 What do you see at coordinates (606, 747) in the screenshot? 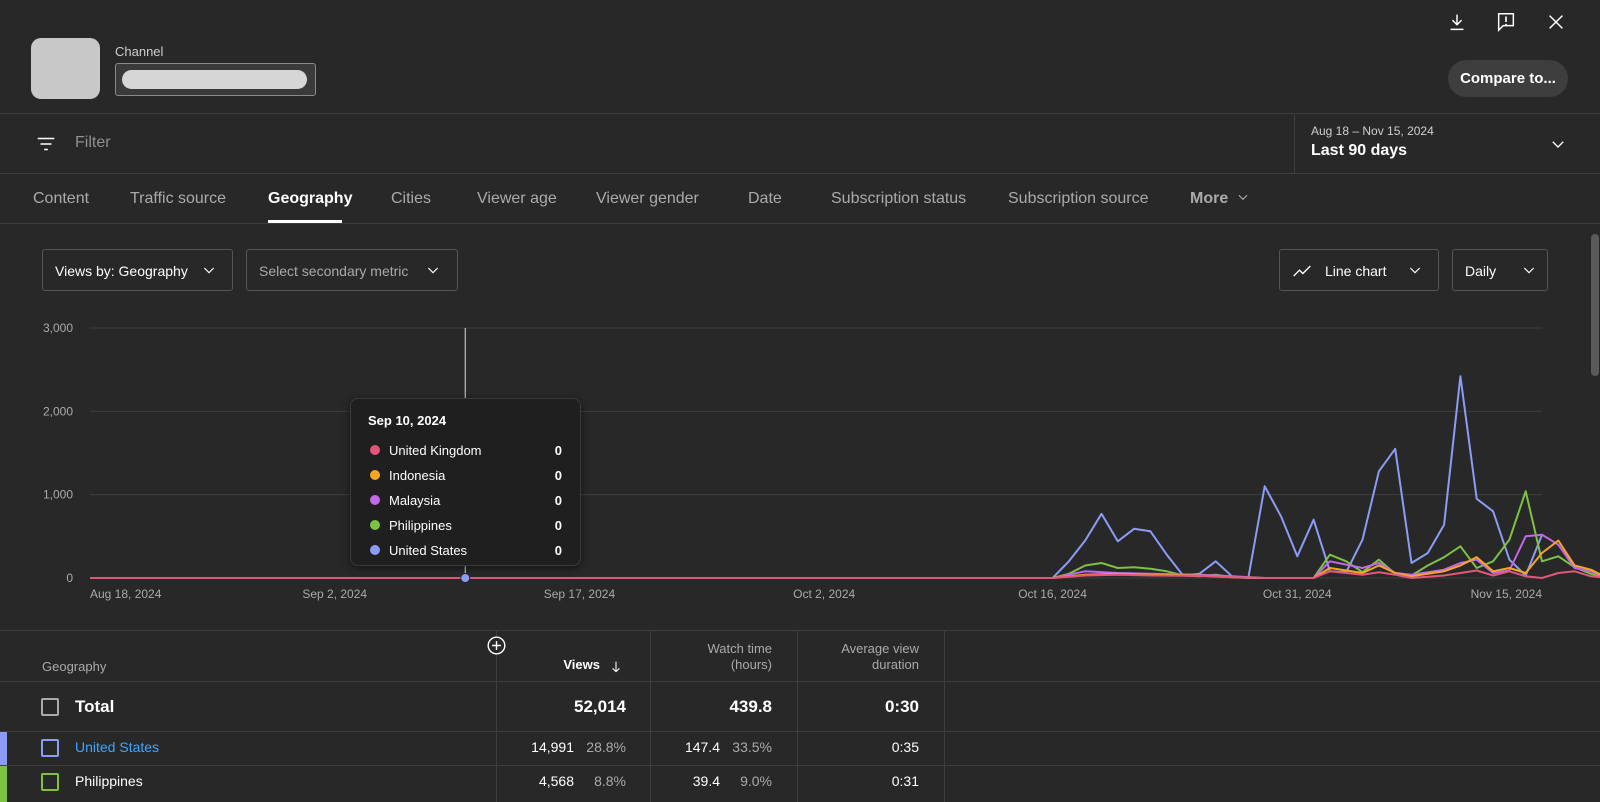
I see `row-views-percent: 28.8%` at bounding box center [606, 747].